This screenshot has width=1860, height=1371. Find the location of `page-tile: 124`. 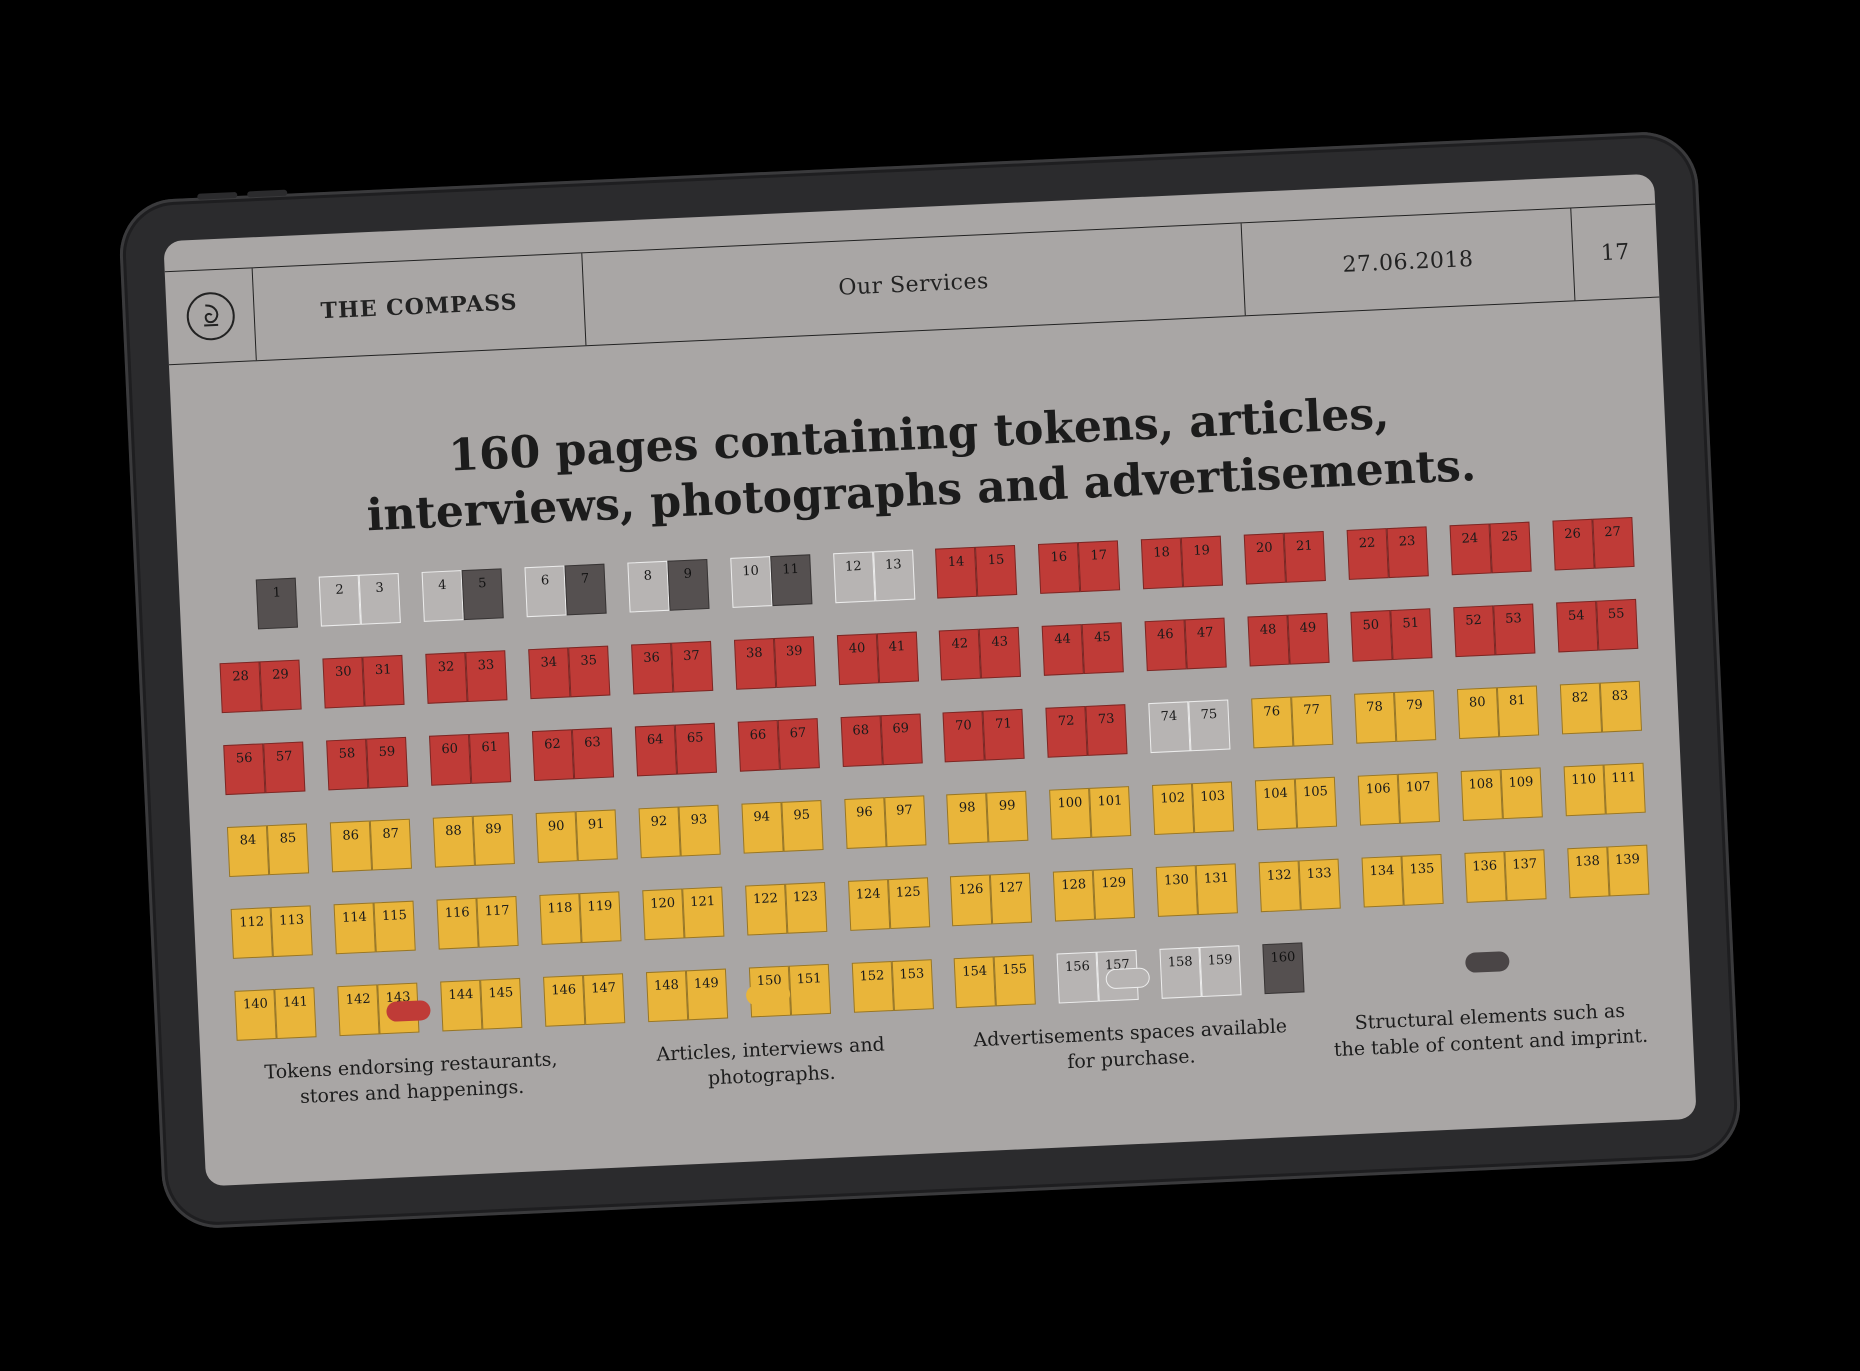

page-tile: 124 is located at coordinates (868, 905).